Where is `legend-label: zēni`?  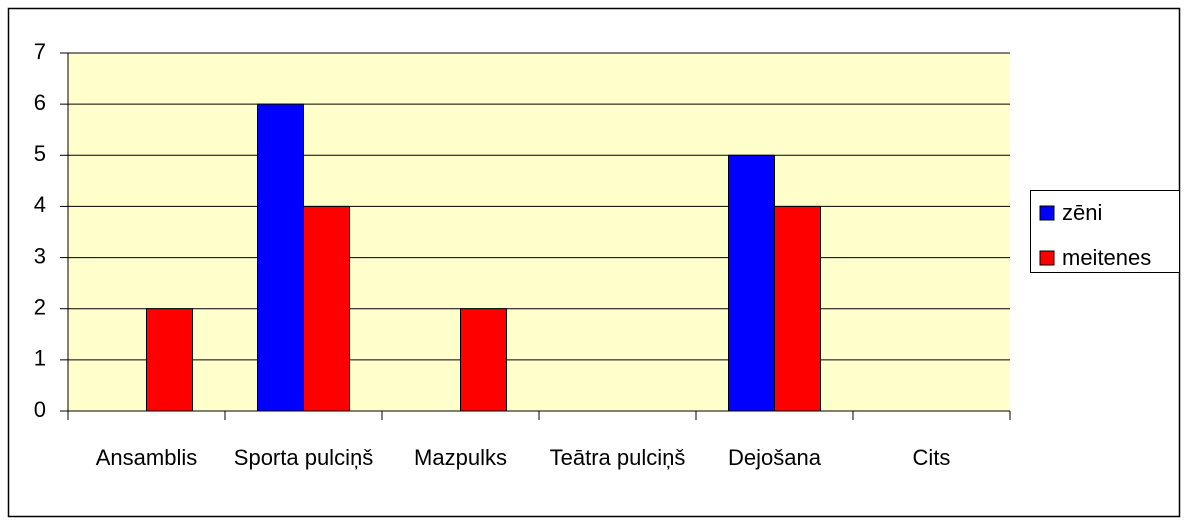
legend-label: zēni is located at coordinates (1082, 212).